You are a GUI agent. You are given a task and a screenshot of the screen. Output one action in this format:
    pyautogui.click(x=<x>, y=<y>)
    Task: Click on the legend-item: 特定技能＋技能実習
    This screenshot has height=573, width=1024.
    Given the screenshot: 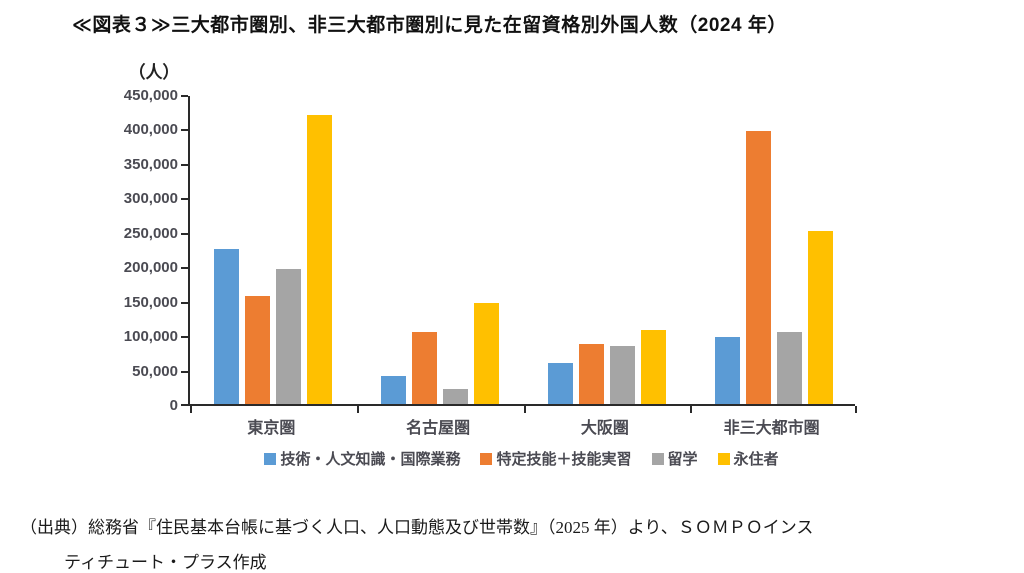 What is the action you would take?
    pyautogui.click(x=556, y=458)
    